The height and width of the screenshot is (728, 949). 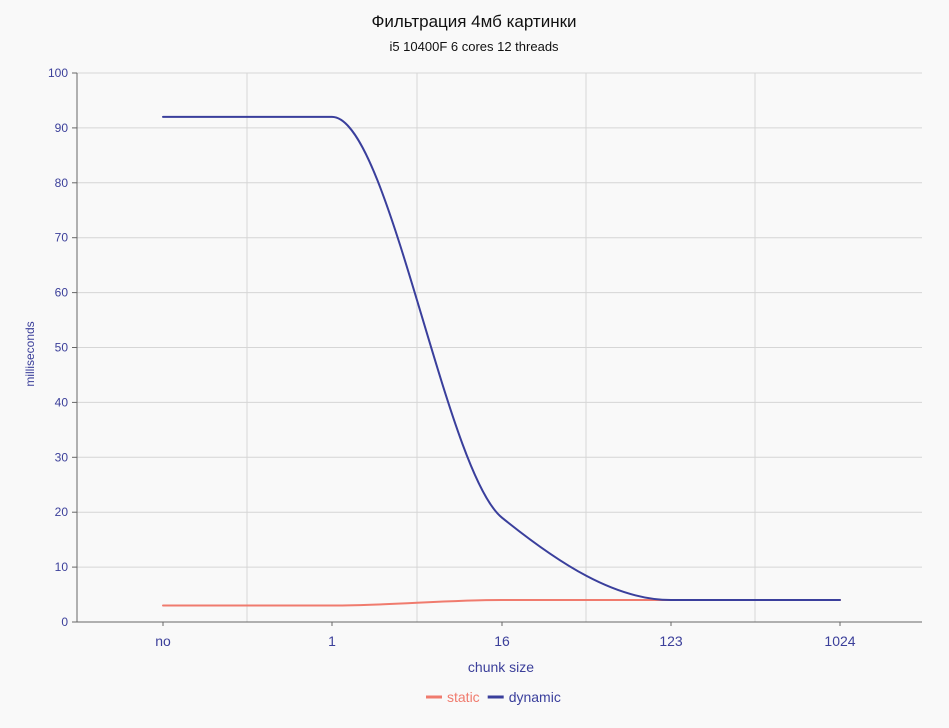 I want to click on chart-title: Фильтрация 4мб картинки, so click(x=473, y=21).